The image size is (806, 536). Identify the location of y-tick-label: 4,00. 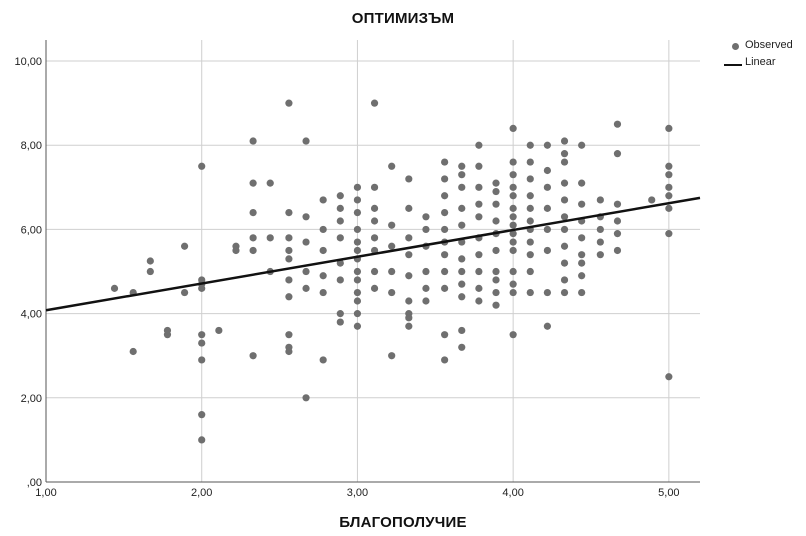
(31, 315).